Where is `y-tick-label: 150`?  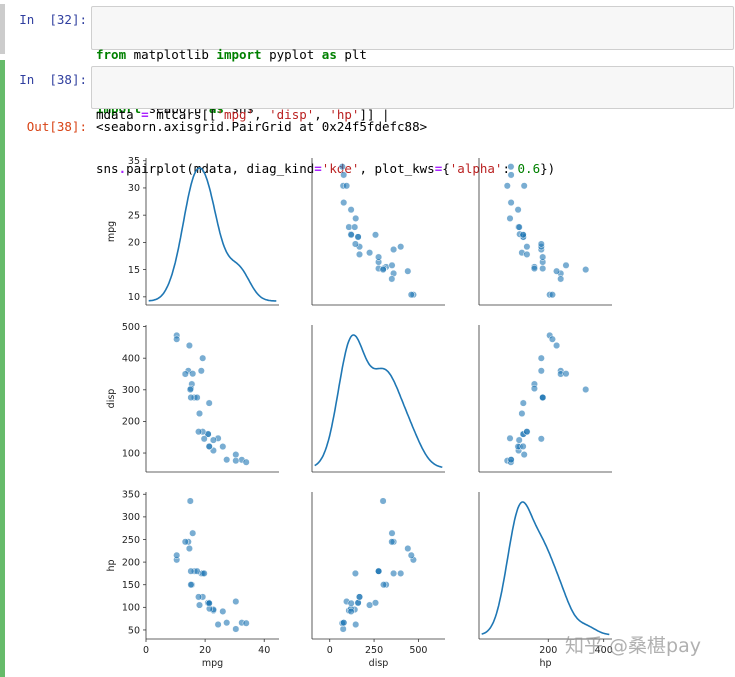 y-tick-label: 150 is located at coordinates (131, 585).